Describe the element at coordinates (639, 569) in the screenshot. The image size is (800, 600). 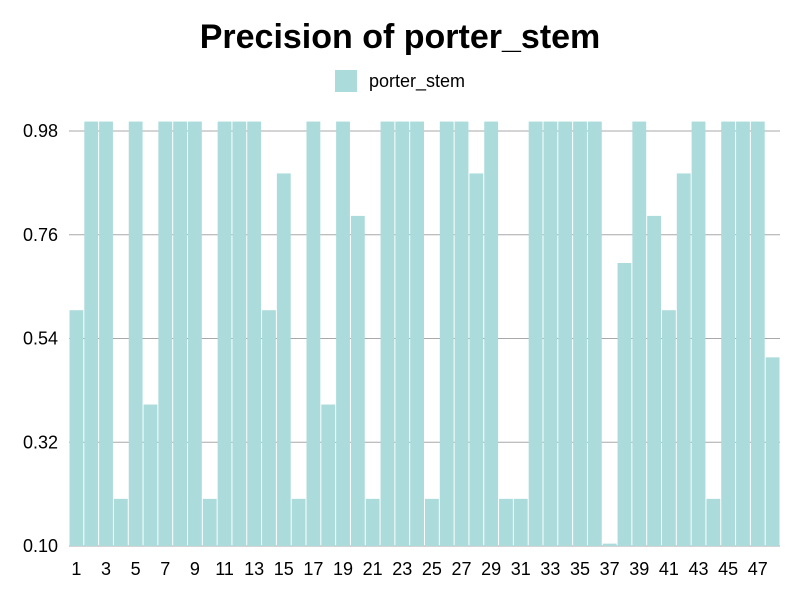
I see `x-tick-label: 39` at that location.